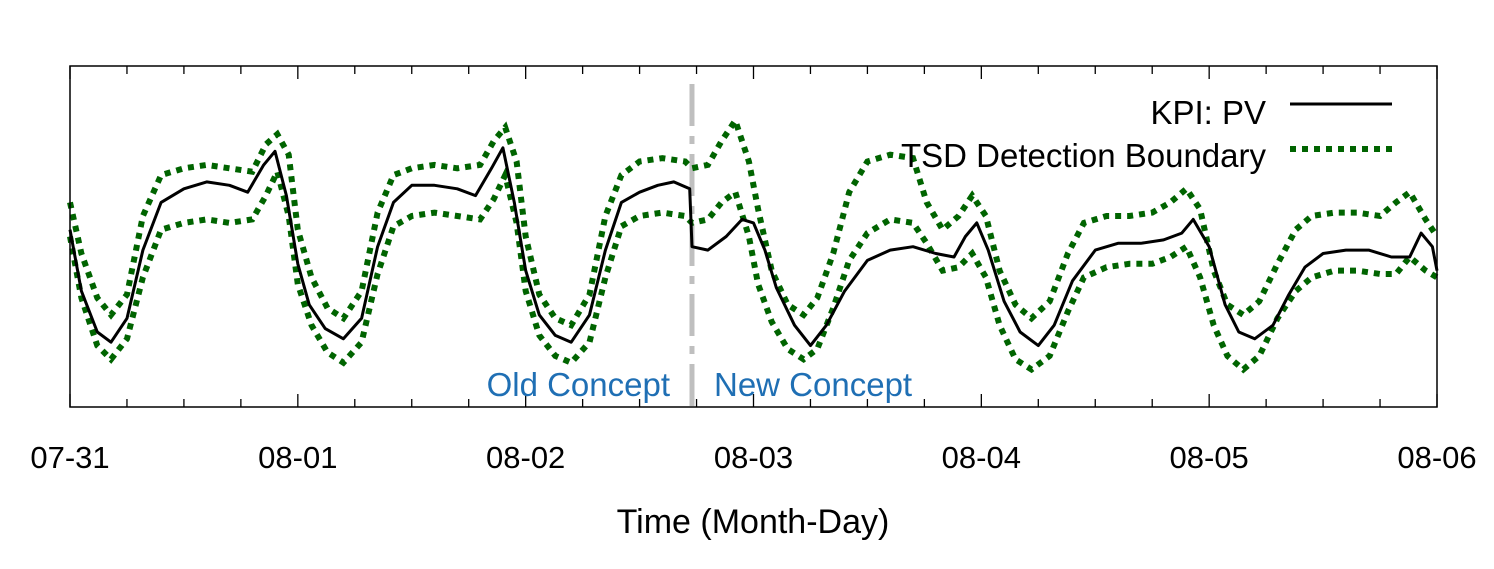 This screenshot has height=569, width=1494. Describe the element at coordinates (753, 457) in the screenshot. I see `x-tick-label: 08-03` at that location.